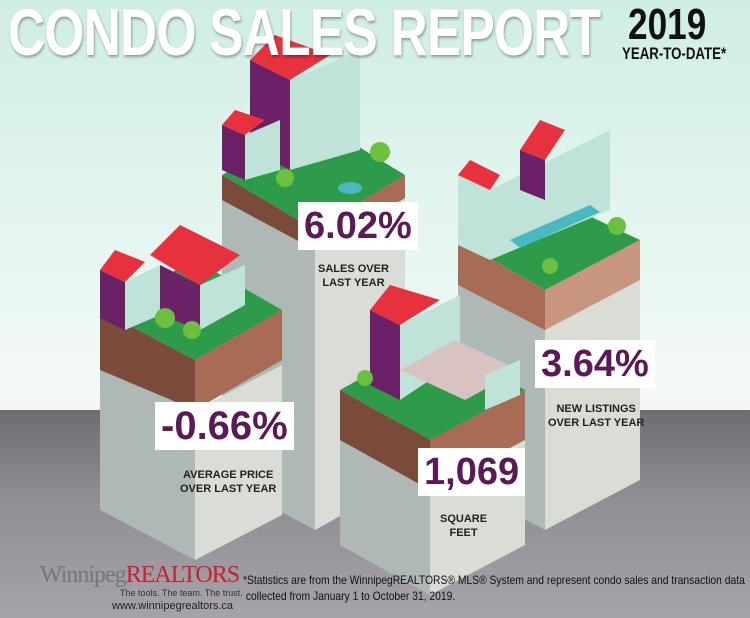 The width and height of the screenshot is (750, 618). I want to click on caption-line: LAST YEAR, so click(353, 283).